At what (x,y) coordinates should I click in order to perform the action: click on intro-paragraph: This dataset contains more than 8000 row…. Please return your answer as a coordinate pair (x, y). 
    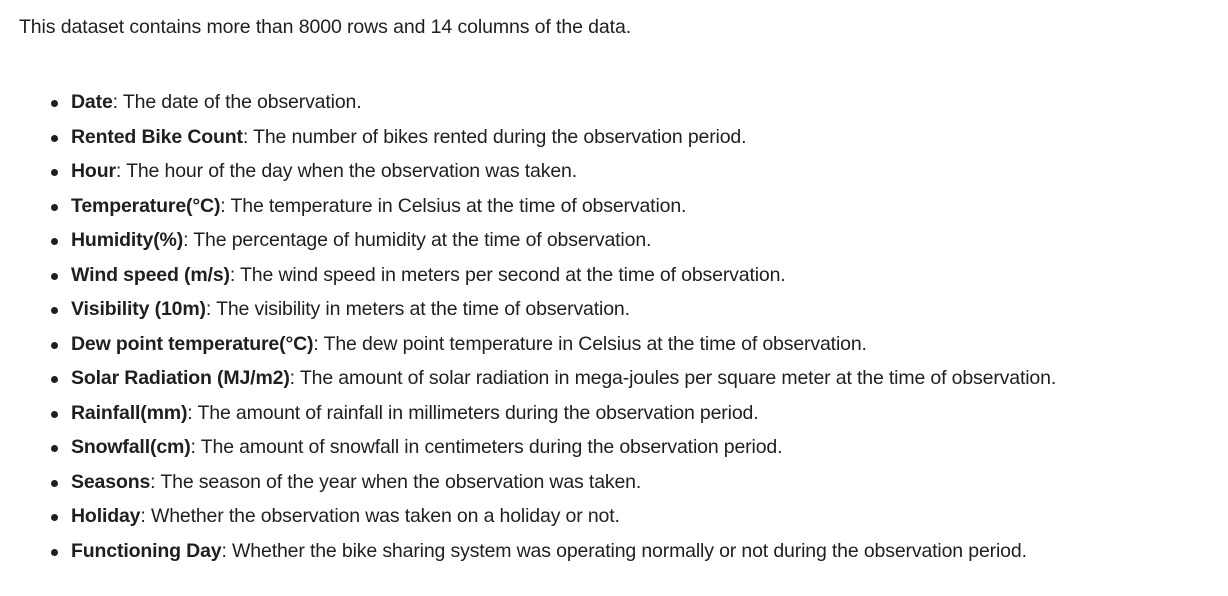
    Looking at the image, I should click on (325, 27).